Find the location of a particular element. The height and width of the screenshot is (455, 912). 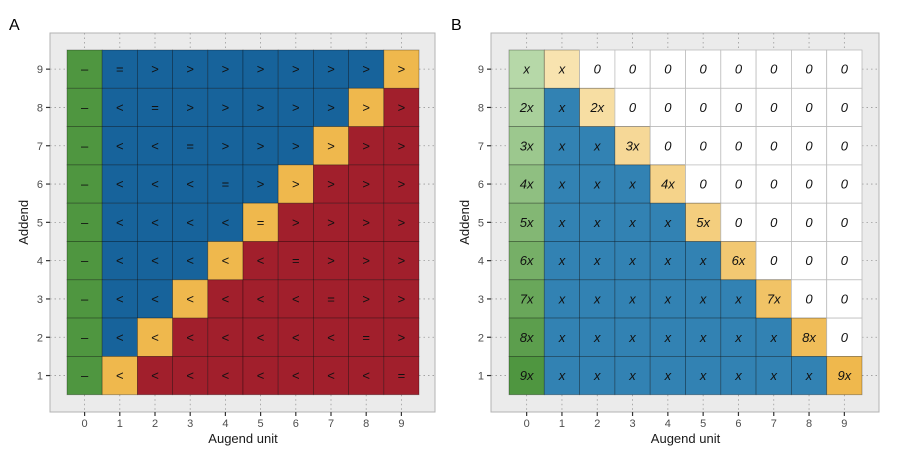

x-tick-label: 3 is located at coordinates (632, 424).